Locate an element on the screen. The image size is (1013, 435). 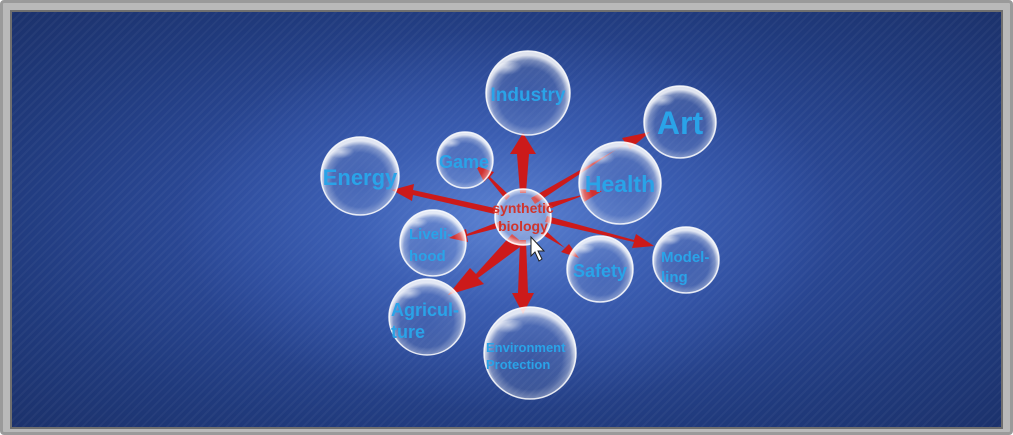
environment-label-line1: Environment is located at coordinates (526, 347).